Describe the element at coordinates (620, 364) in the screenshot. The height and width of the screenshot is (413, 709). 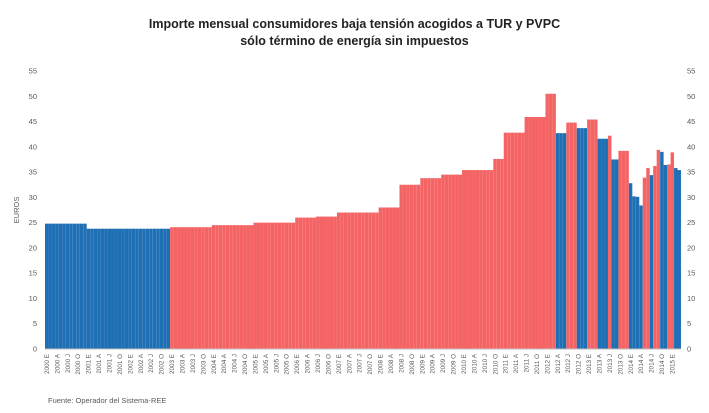
I see `x-tick-label: 2013 O` at that location.